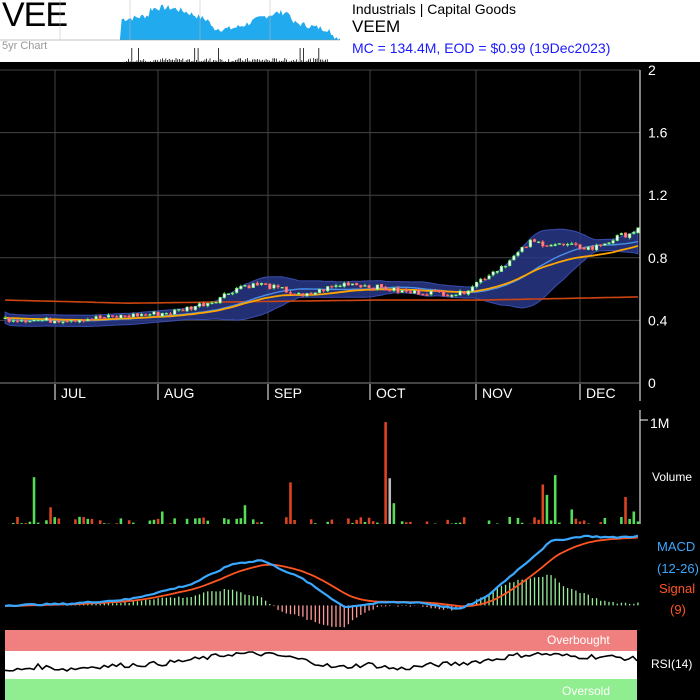 The width and height of the screenshot is (700, 700). Describe the element at coordinates (497, 393) in the screenshot. I see `month-label: NOV` at that location.